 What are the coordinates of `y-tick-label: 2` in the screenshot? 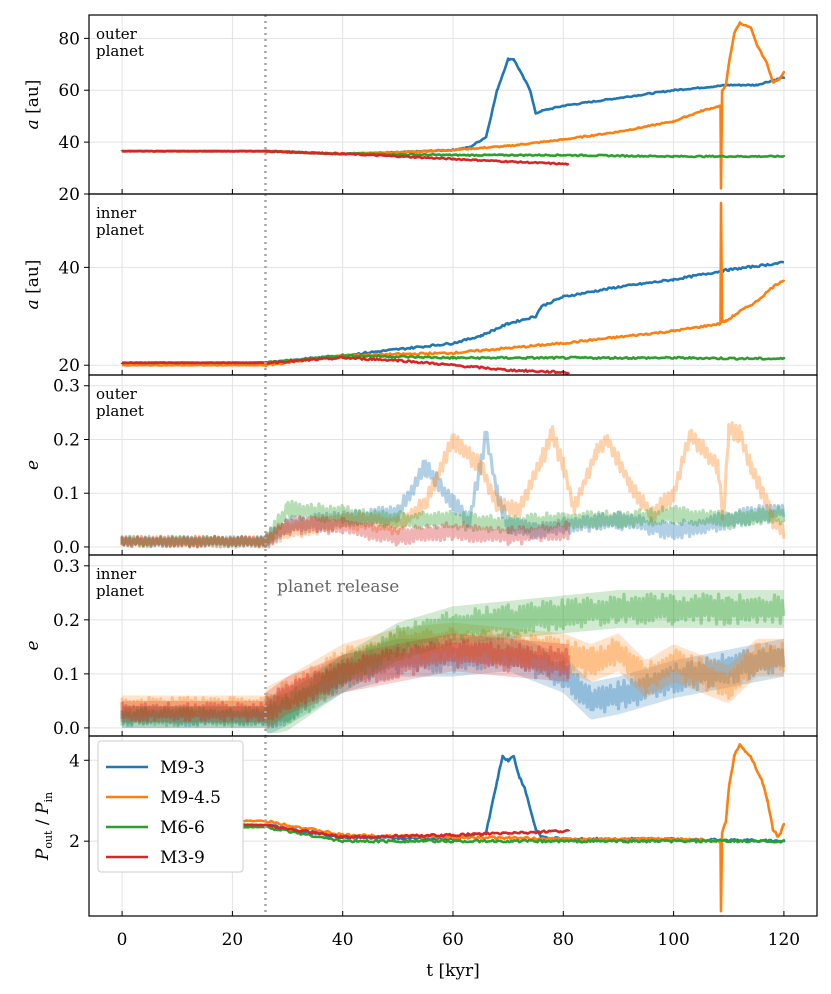 It's located at (74, 842).